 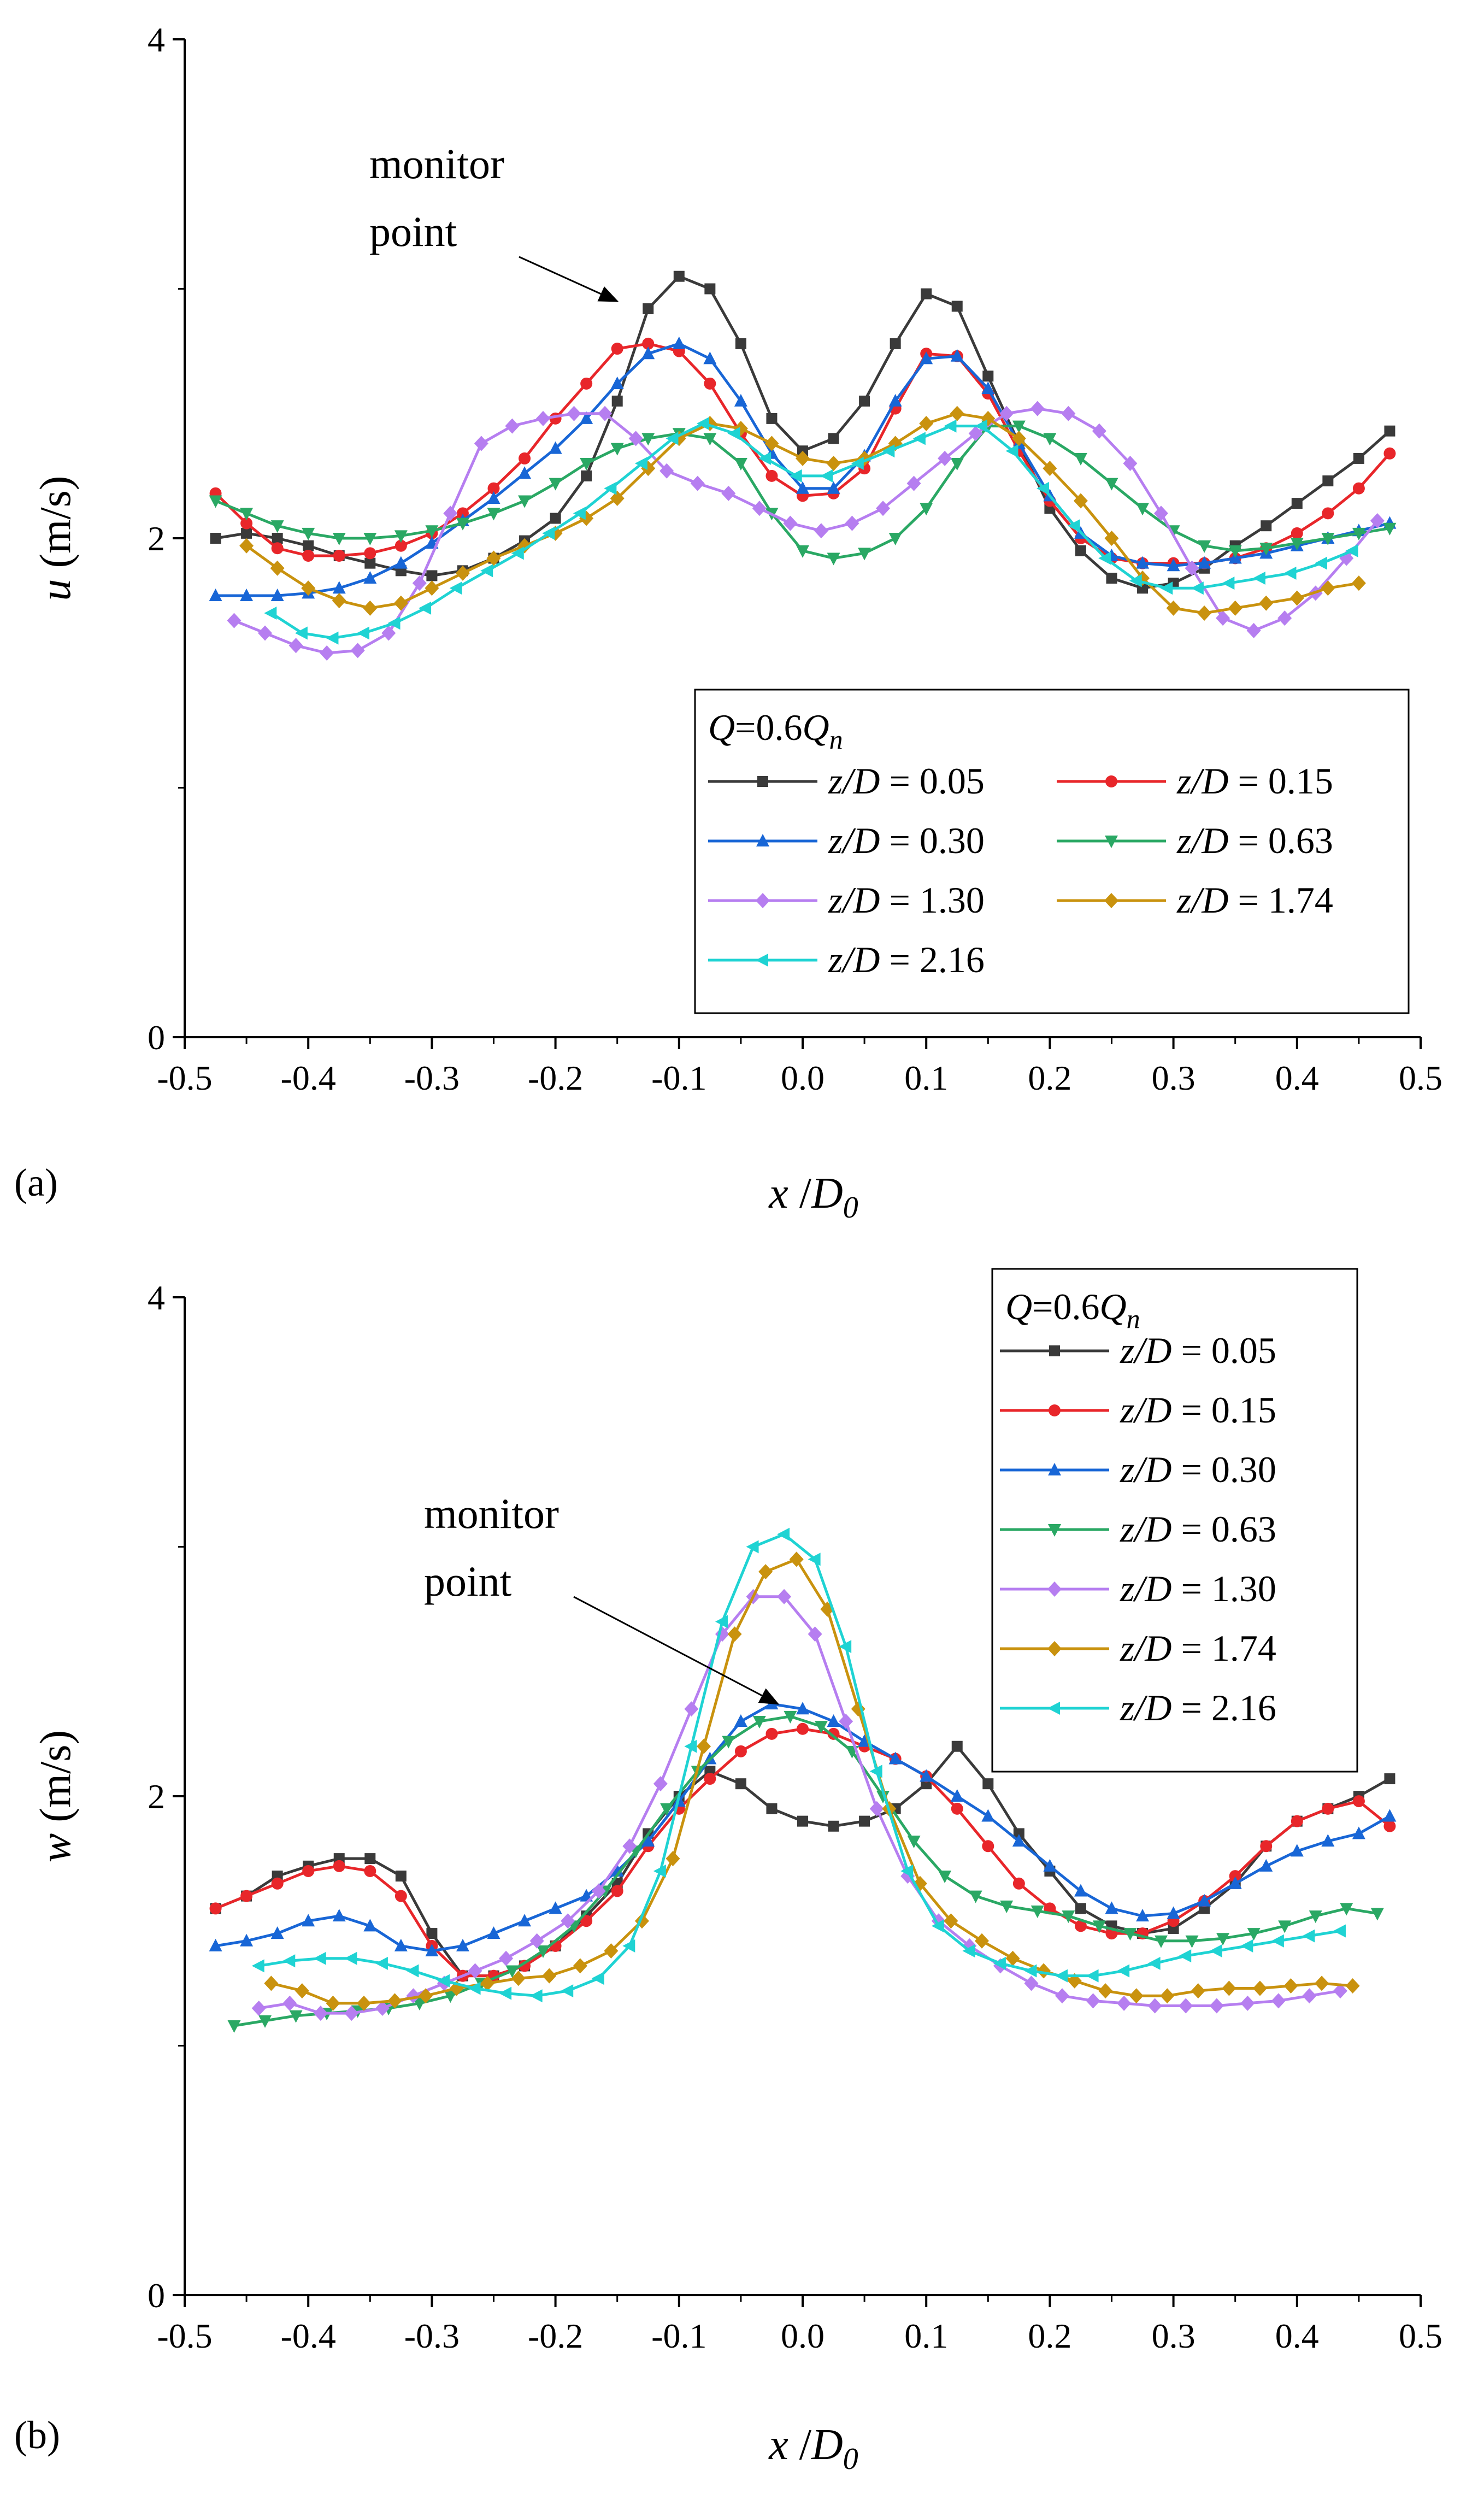 I want to click on text-span: = 0.63, so click(x=1280, y=840).